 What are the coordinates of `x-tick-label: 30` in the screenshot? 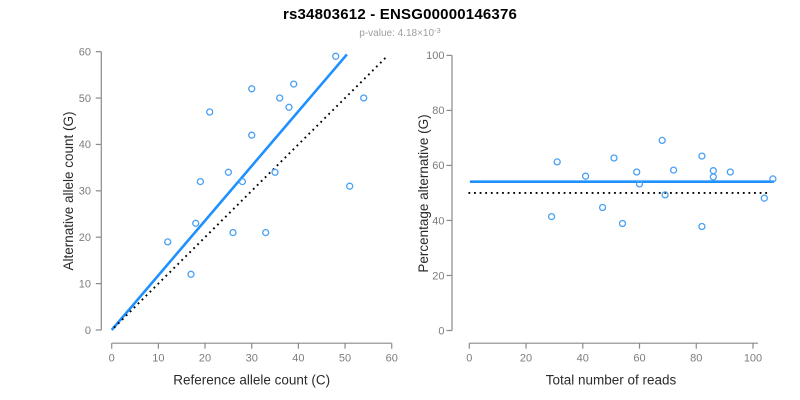 It's located at (252, 359).